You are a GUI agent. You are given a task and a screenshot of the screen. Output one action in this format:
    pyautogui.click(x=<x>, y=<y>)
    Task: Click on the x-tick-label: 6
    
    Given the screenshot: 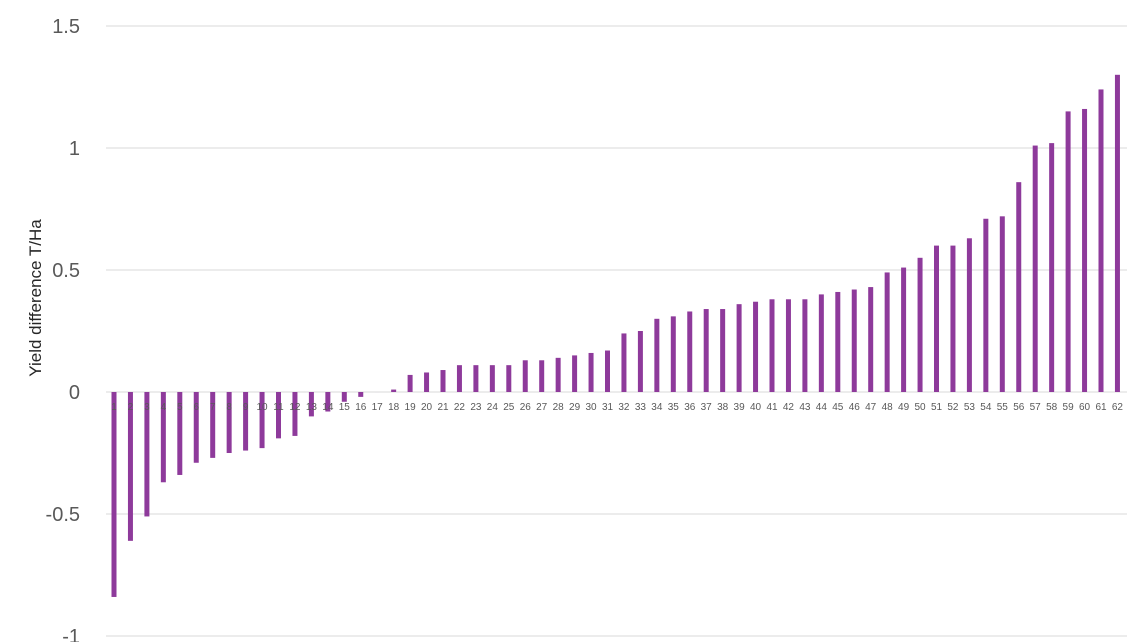 What is the action you would take?
    pyautogui.click(x=196, y=407)
    